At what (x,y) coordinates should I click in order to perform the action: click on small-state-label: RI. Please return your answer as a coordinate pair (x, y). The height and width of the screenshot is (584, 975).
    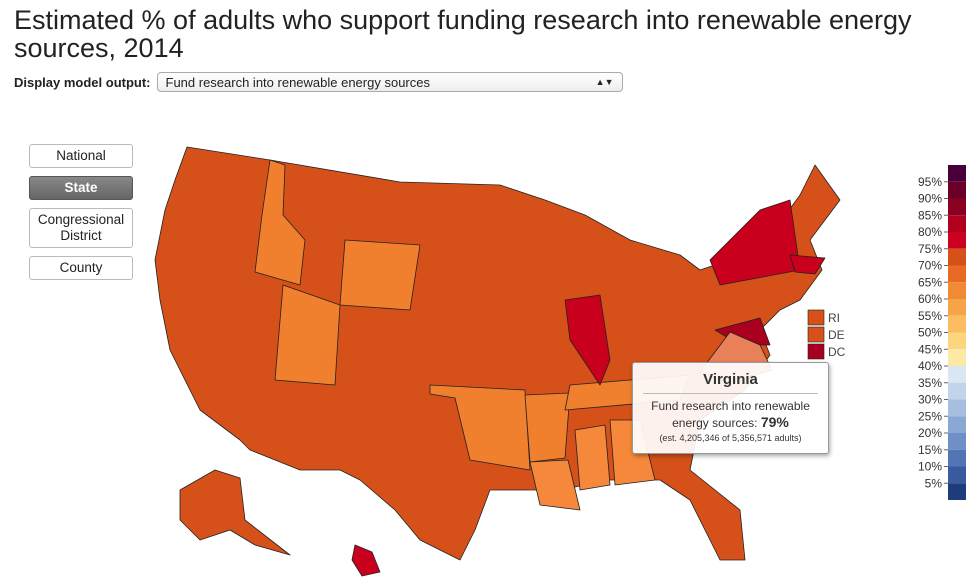
    Looking at the image, I should click on (834, 318).